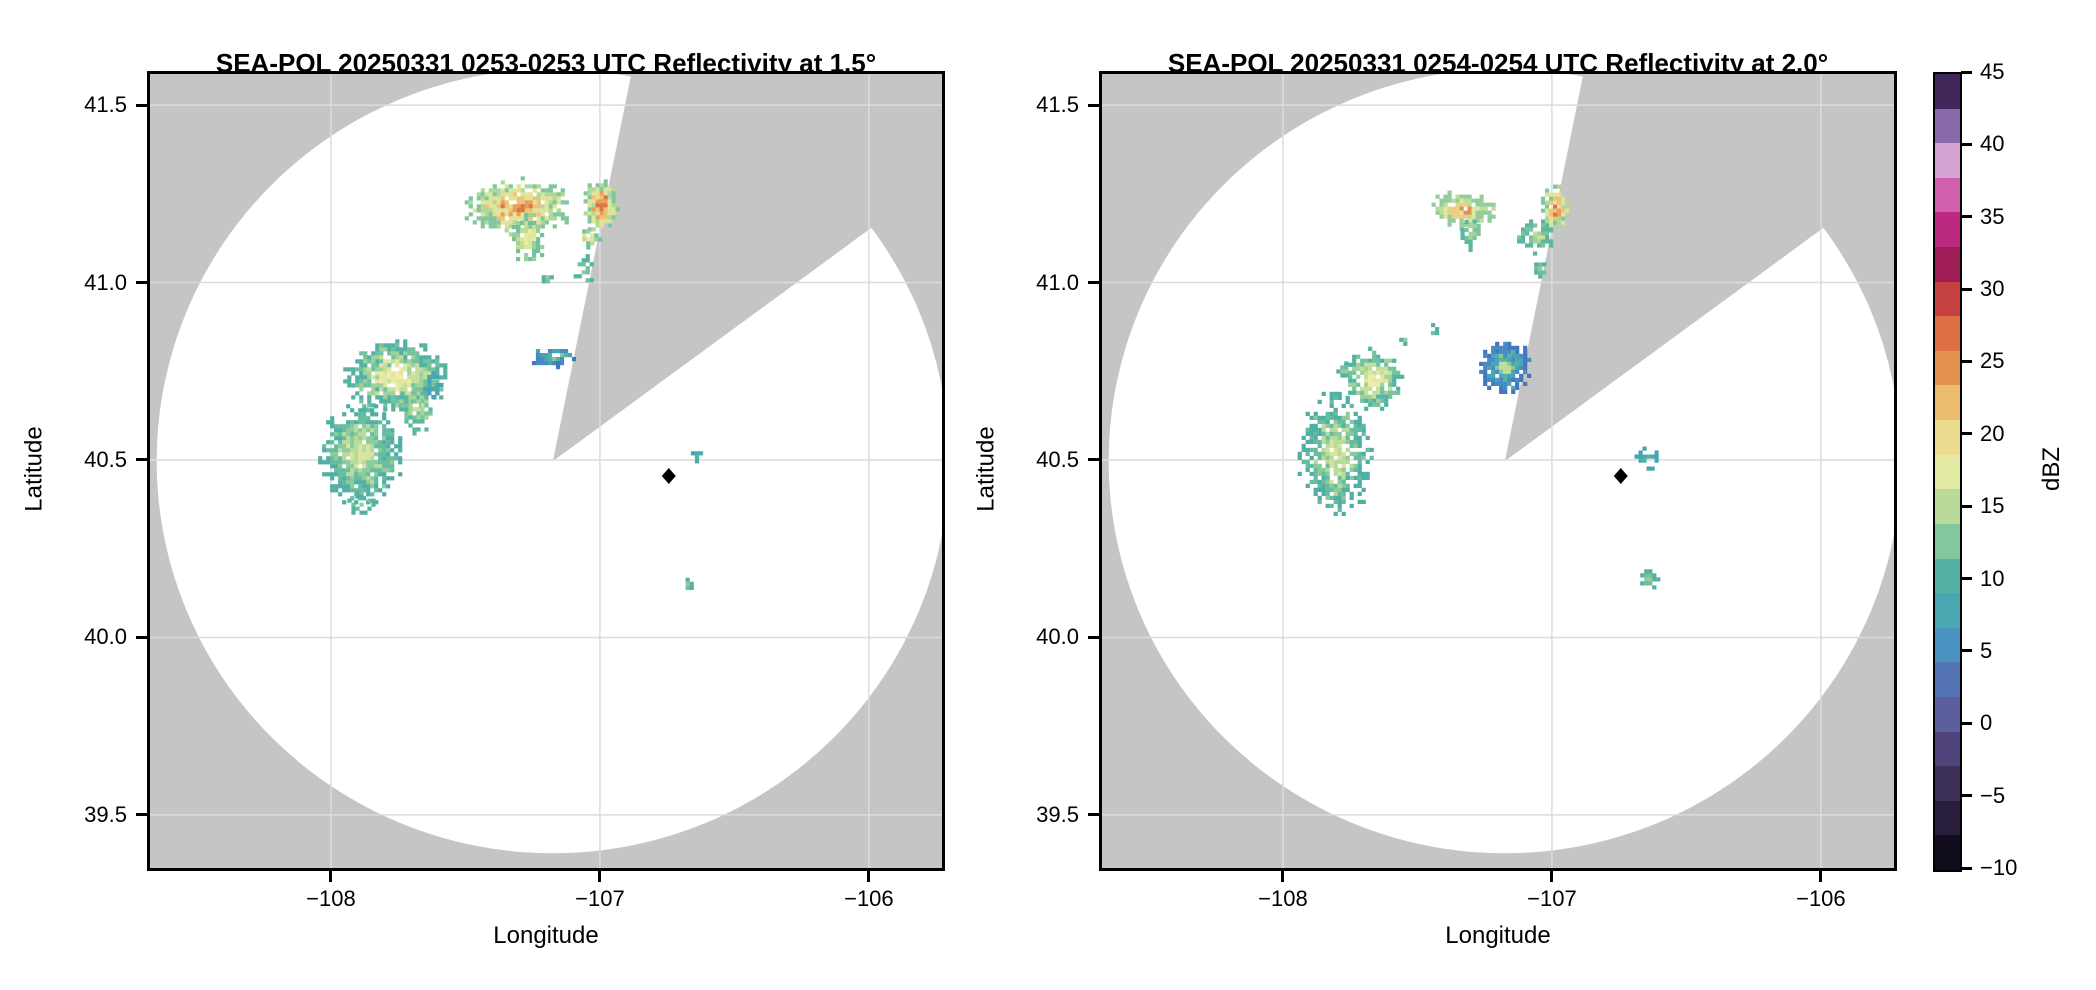 This screenshot has height=990, width=2096. What do you see at coordinates (547, 279) in the screenshot?
I see `reflectivity-cell-speck-north` at bounding box center [547, 279].